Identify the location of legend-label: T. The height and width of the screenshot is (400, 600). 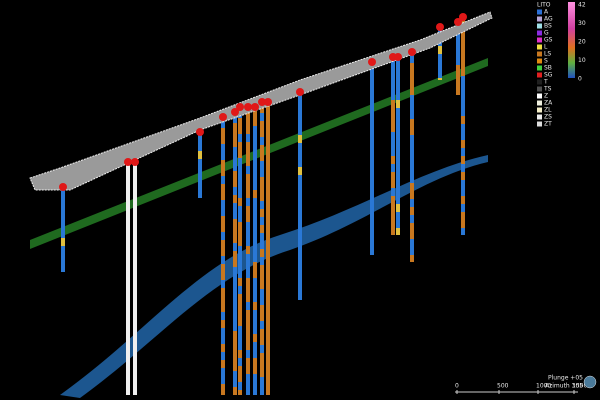
(545, 82).